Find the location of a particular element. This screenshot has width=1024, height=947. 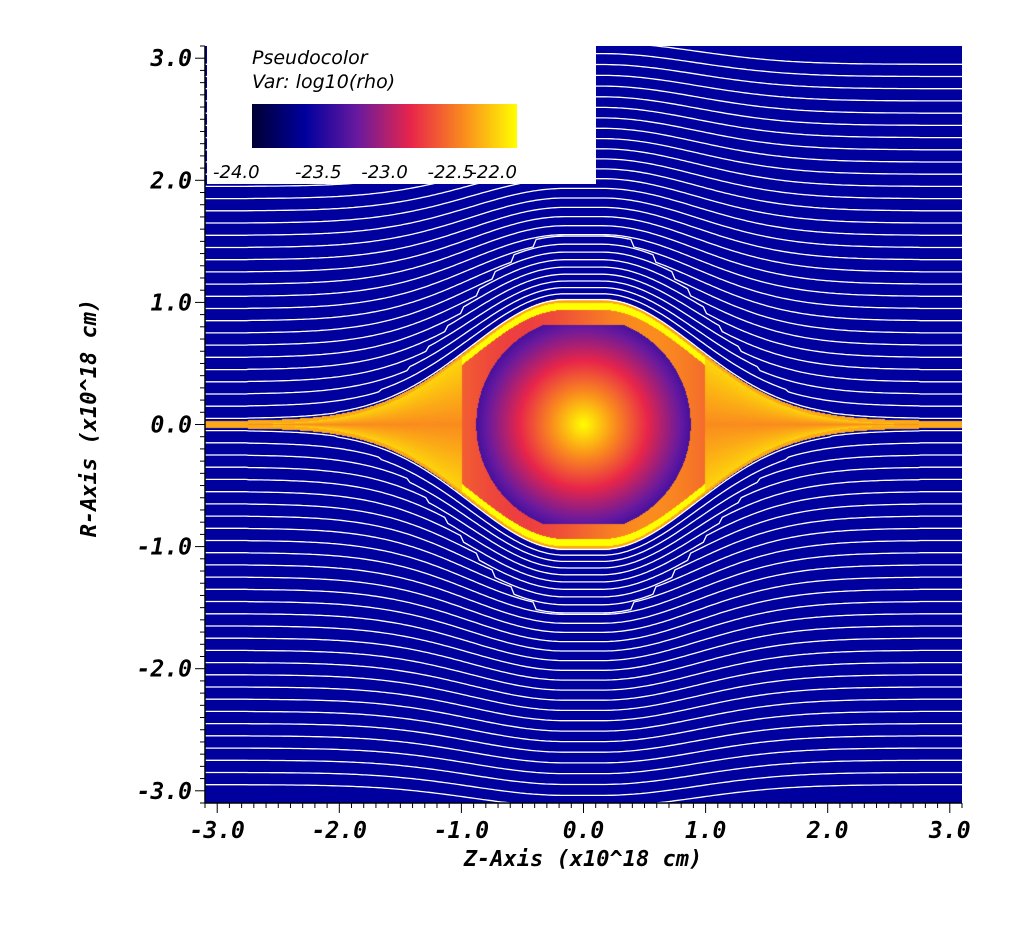

colorbar-tick-label: -23.5 is located at coordinates (318, 172).